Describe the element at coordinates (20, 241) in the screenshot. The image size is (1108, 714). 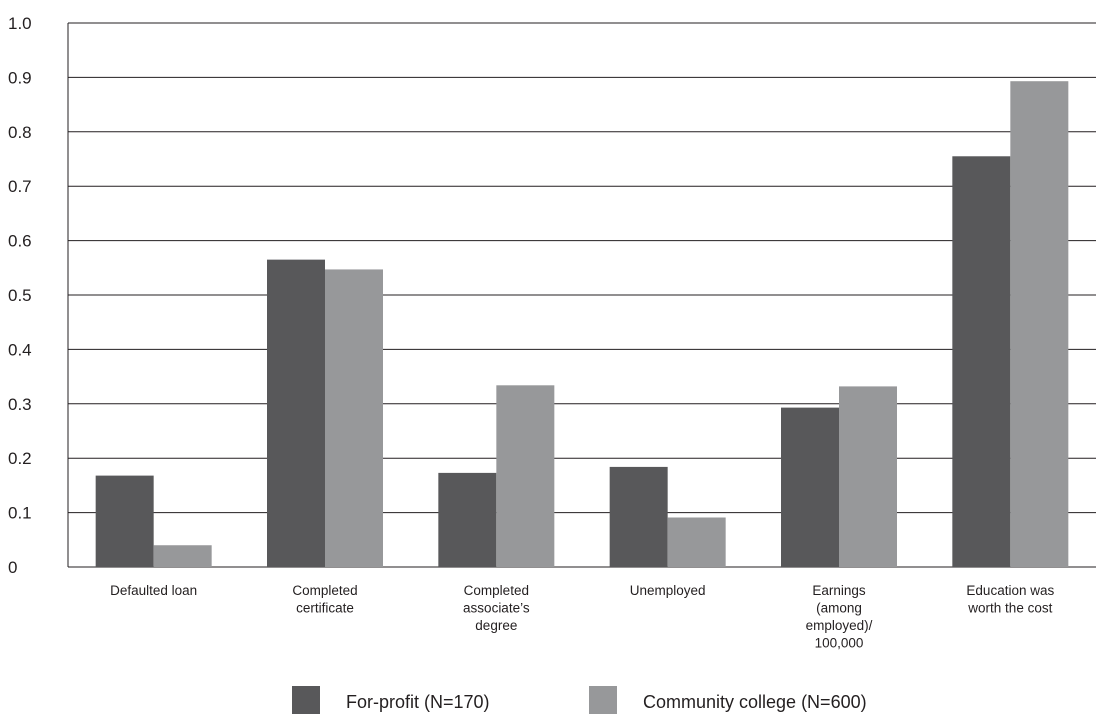
I see `y-tick-label: 0.6` at that location.